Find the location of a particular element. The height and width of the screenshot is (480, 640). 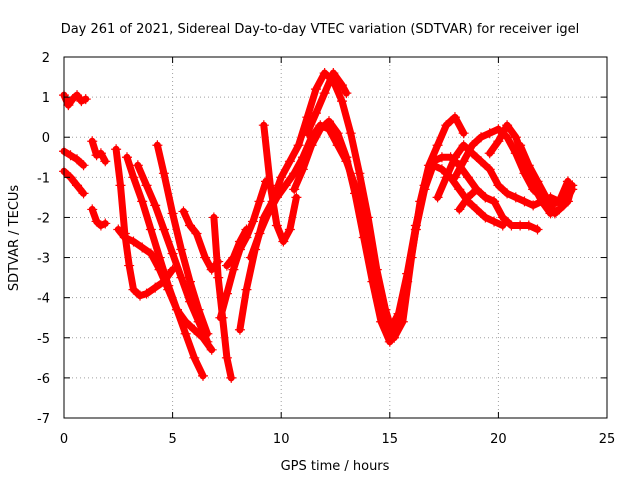

x-tick-label: 5 is located at coordinates (172, 439).